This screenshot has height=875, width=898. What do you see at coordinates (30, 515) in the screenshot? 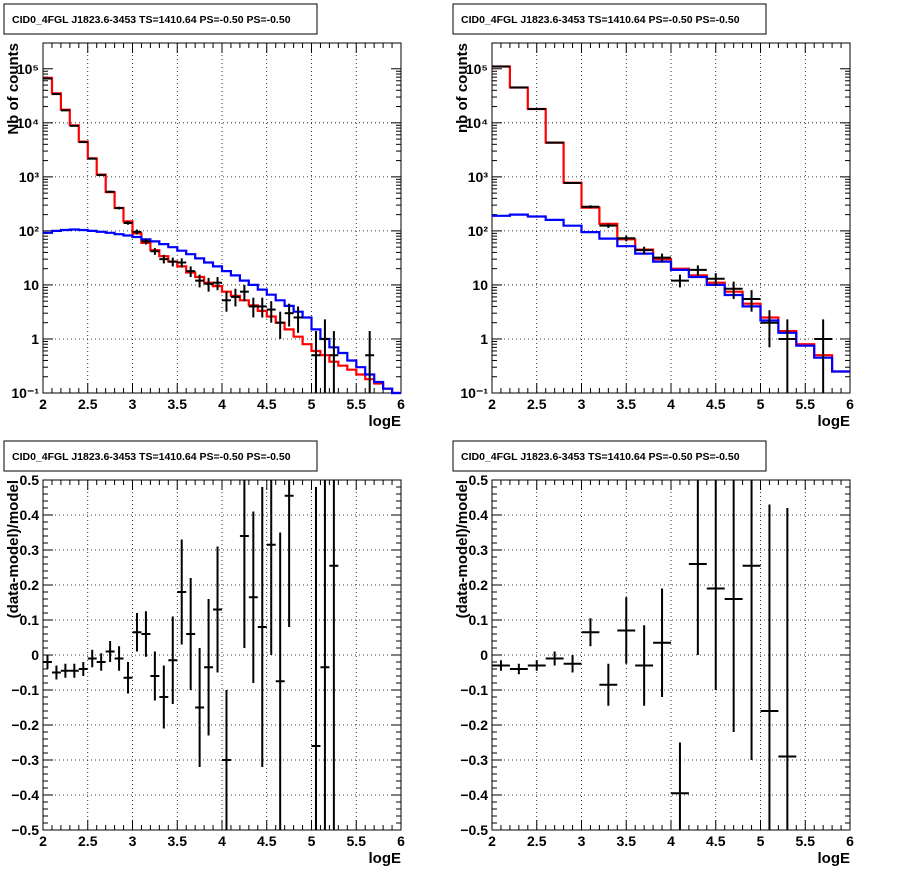
I see `y-tick-label: 0.4` at bounding box center [30, 515].